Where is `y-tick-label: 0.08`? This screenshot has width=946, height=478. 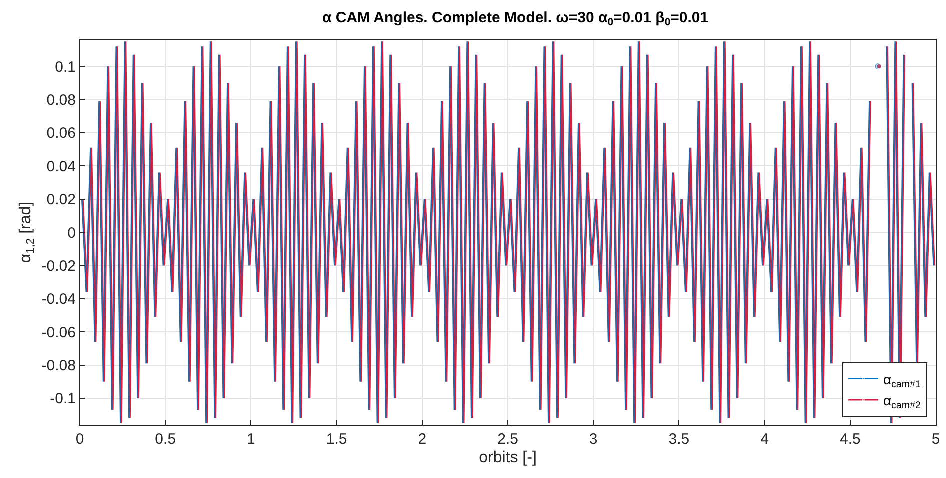
y-tick-label: 0.08 is located at coordinates (61, 100).